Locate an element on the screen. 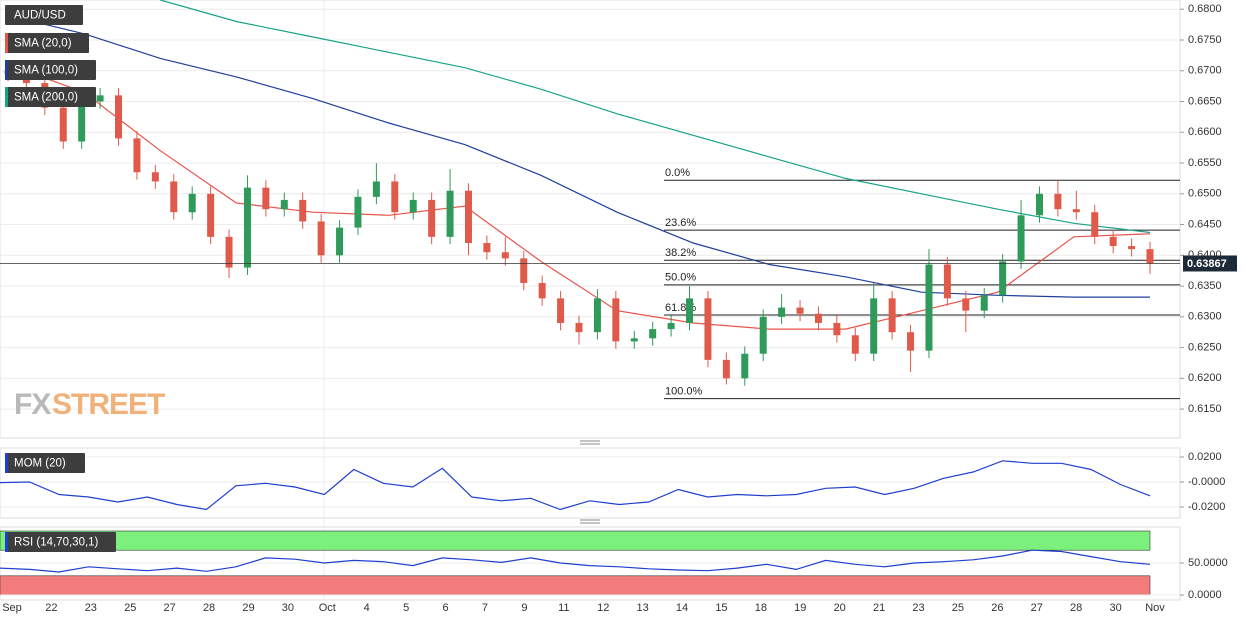  y-tick-label: 0.0000 is located at coordinates (1205, 595).